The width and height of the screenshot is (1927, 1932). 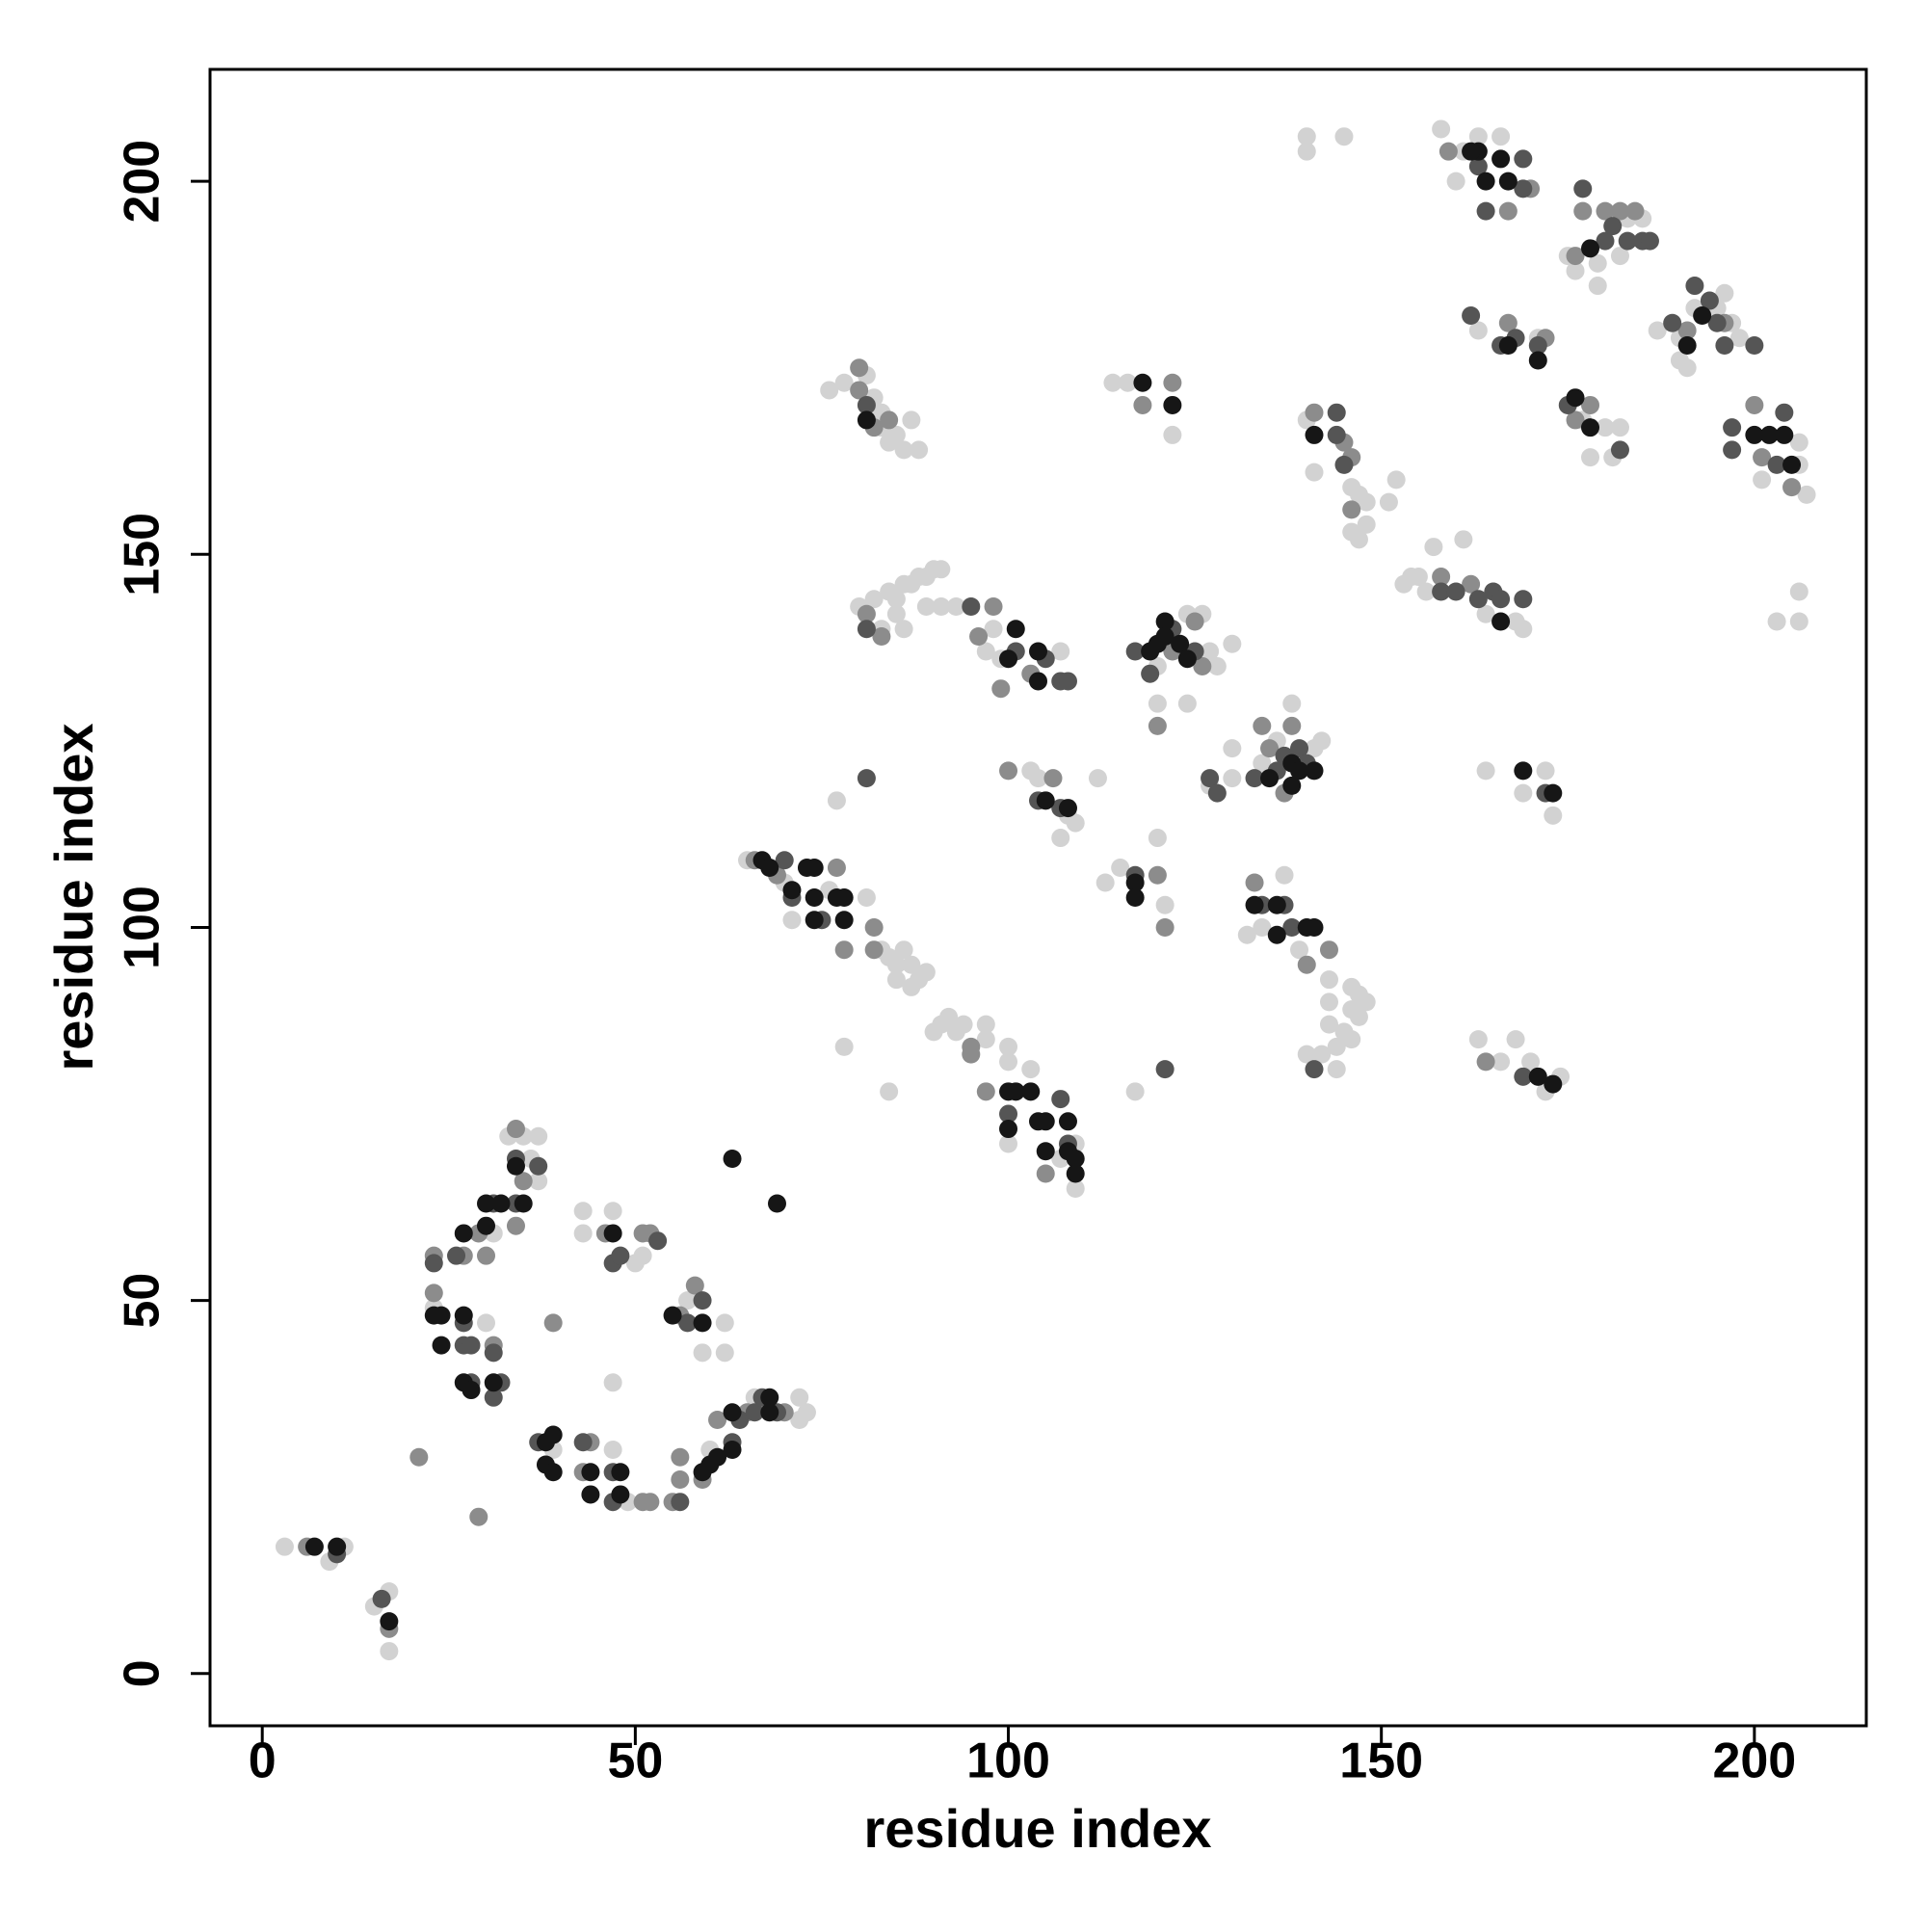 I want to click on x-tick-label: 50, so click(x=635, y=1761).